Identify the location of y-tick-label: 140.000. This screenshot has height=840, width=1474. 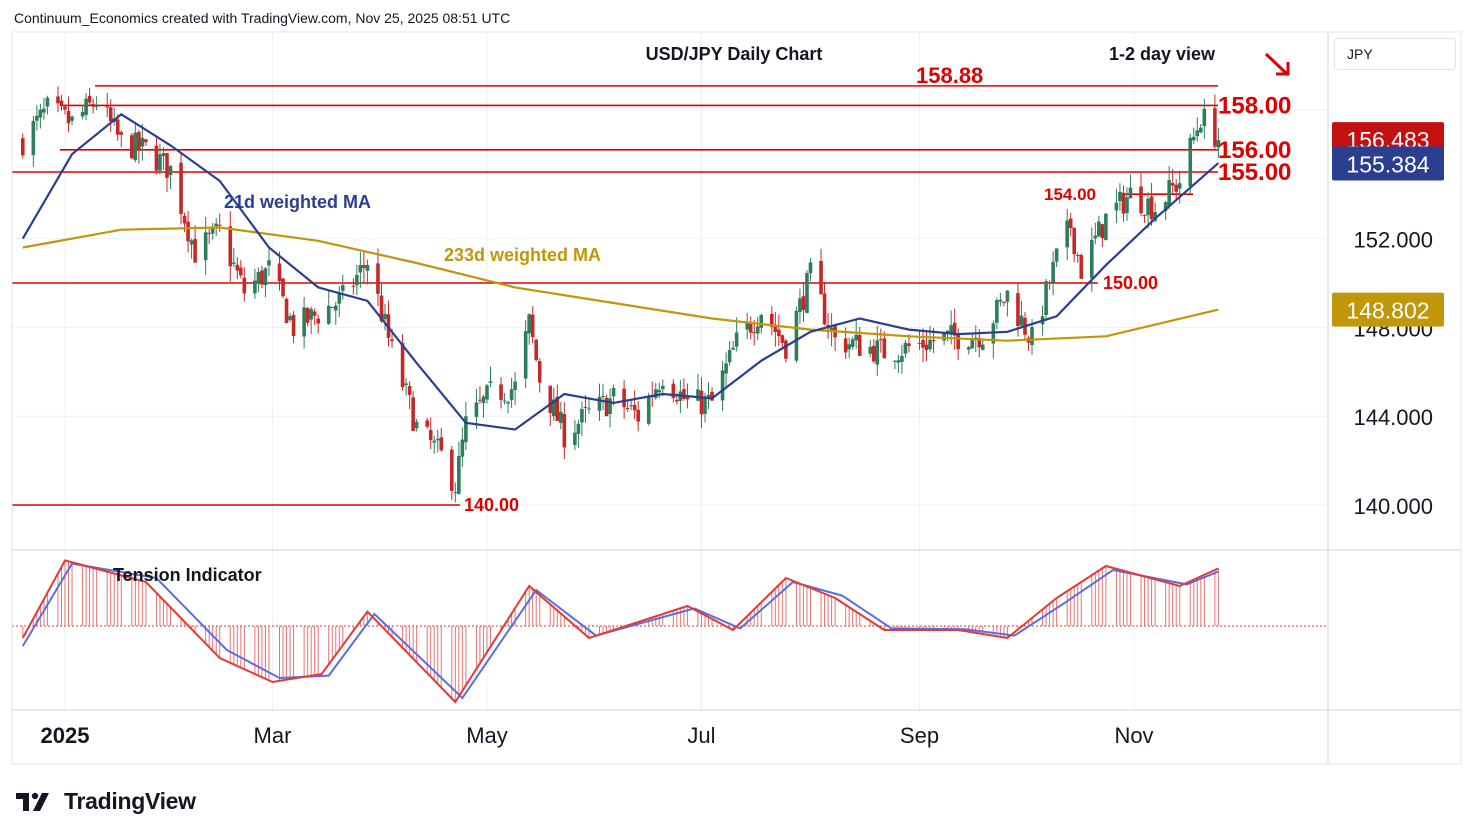
(1393, 506).